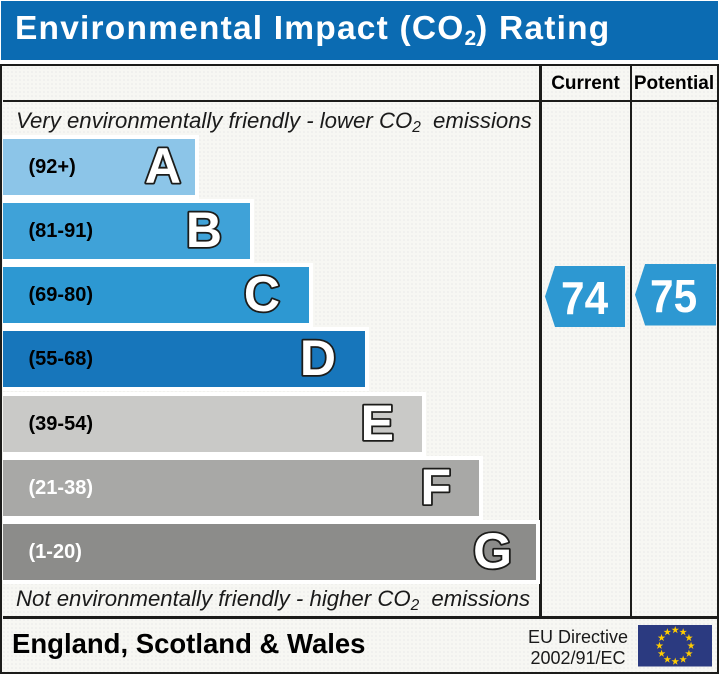  I want to click on svg-text: F, so click(436, 487).